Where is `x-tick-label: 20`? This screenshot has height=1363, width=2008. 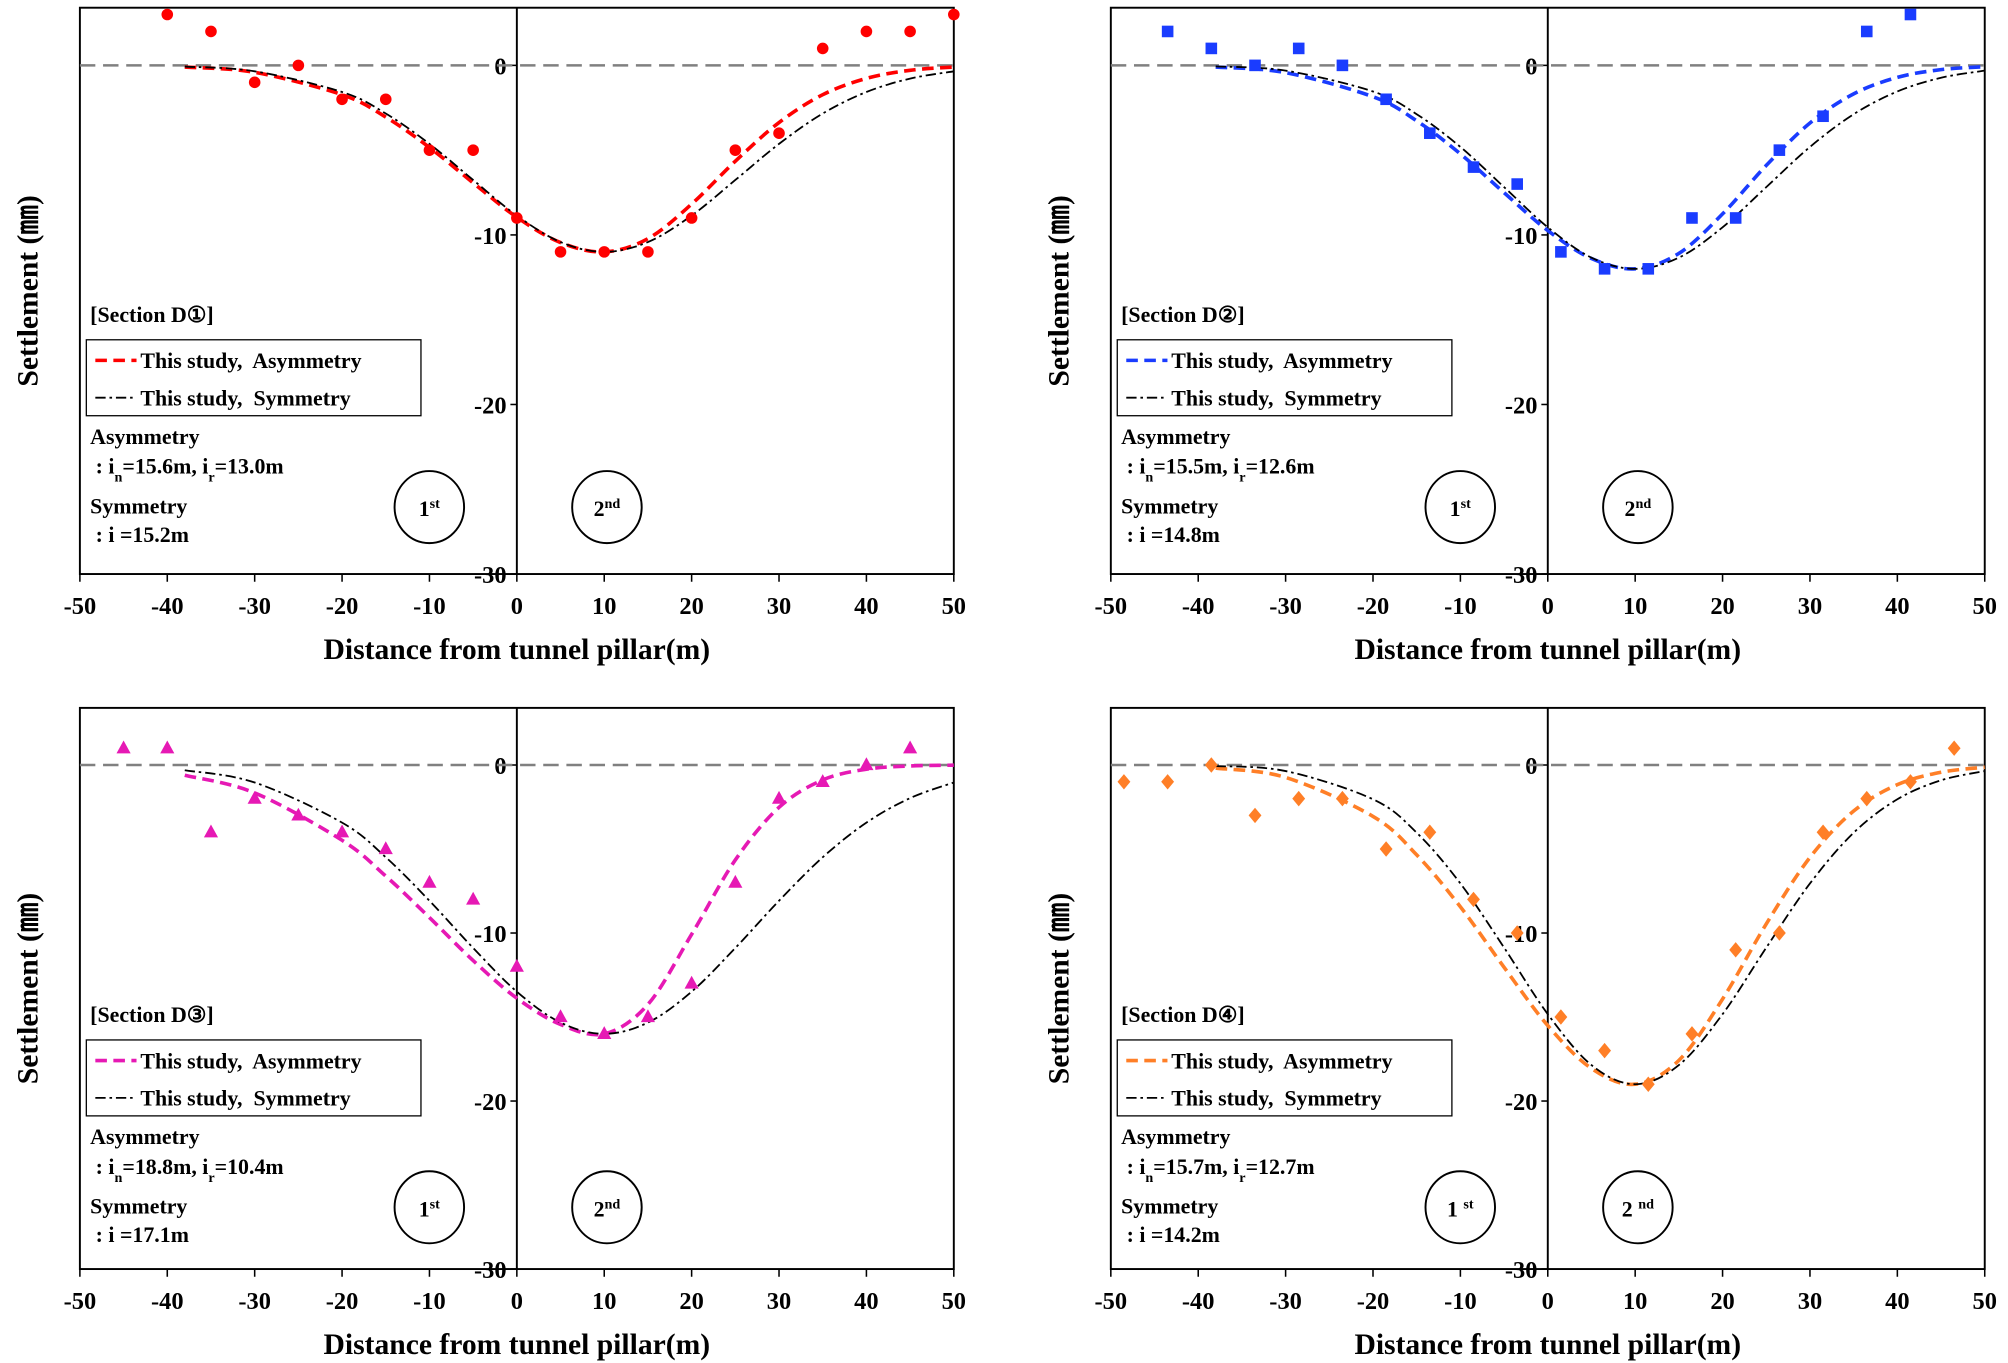
x-tick-label: 20 is located at coordinates (1722, 1301).